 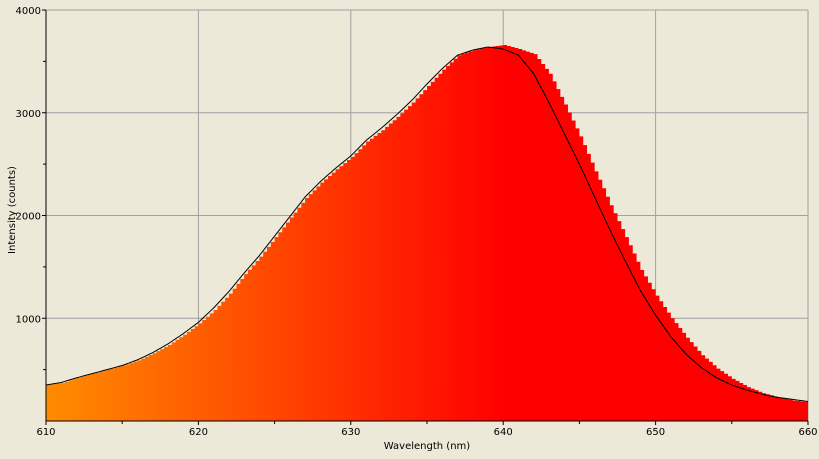 What do you see at coordinates (12, 210) in the screenshot?
I see `y-axis-title: Intensity (counts)` at bounding box center [12, 210].